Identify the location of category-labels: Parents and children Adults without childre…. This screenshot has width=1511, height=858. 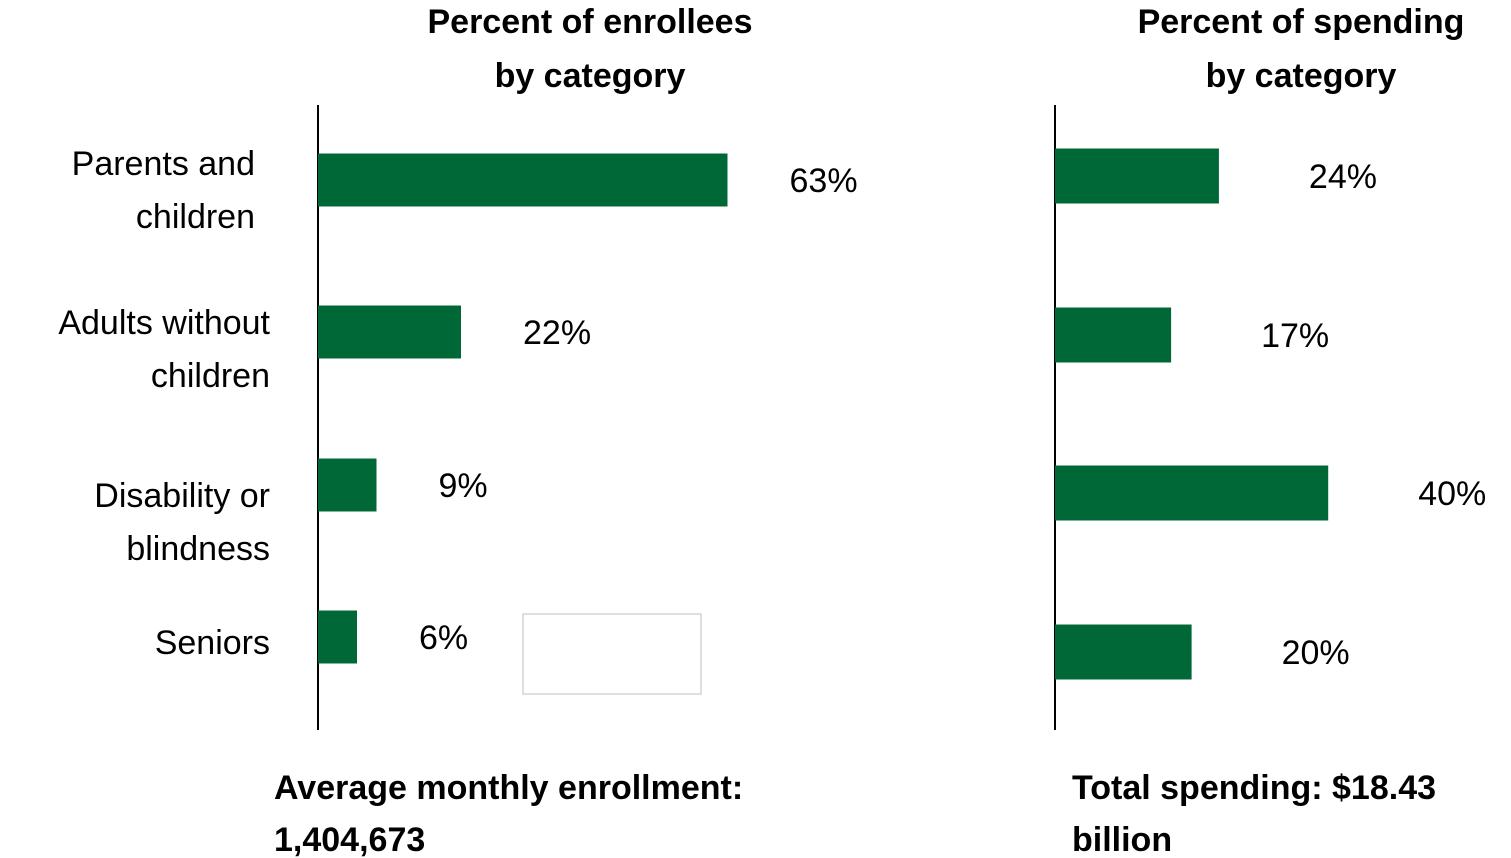
(164, 403).